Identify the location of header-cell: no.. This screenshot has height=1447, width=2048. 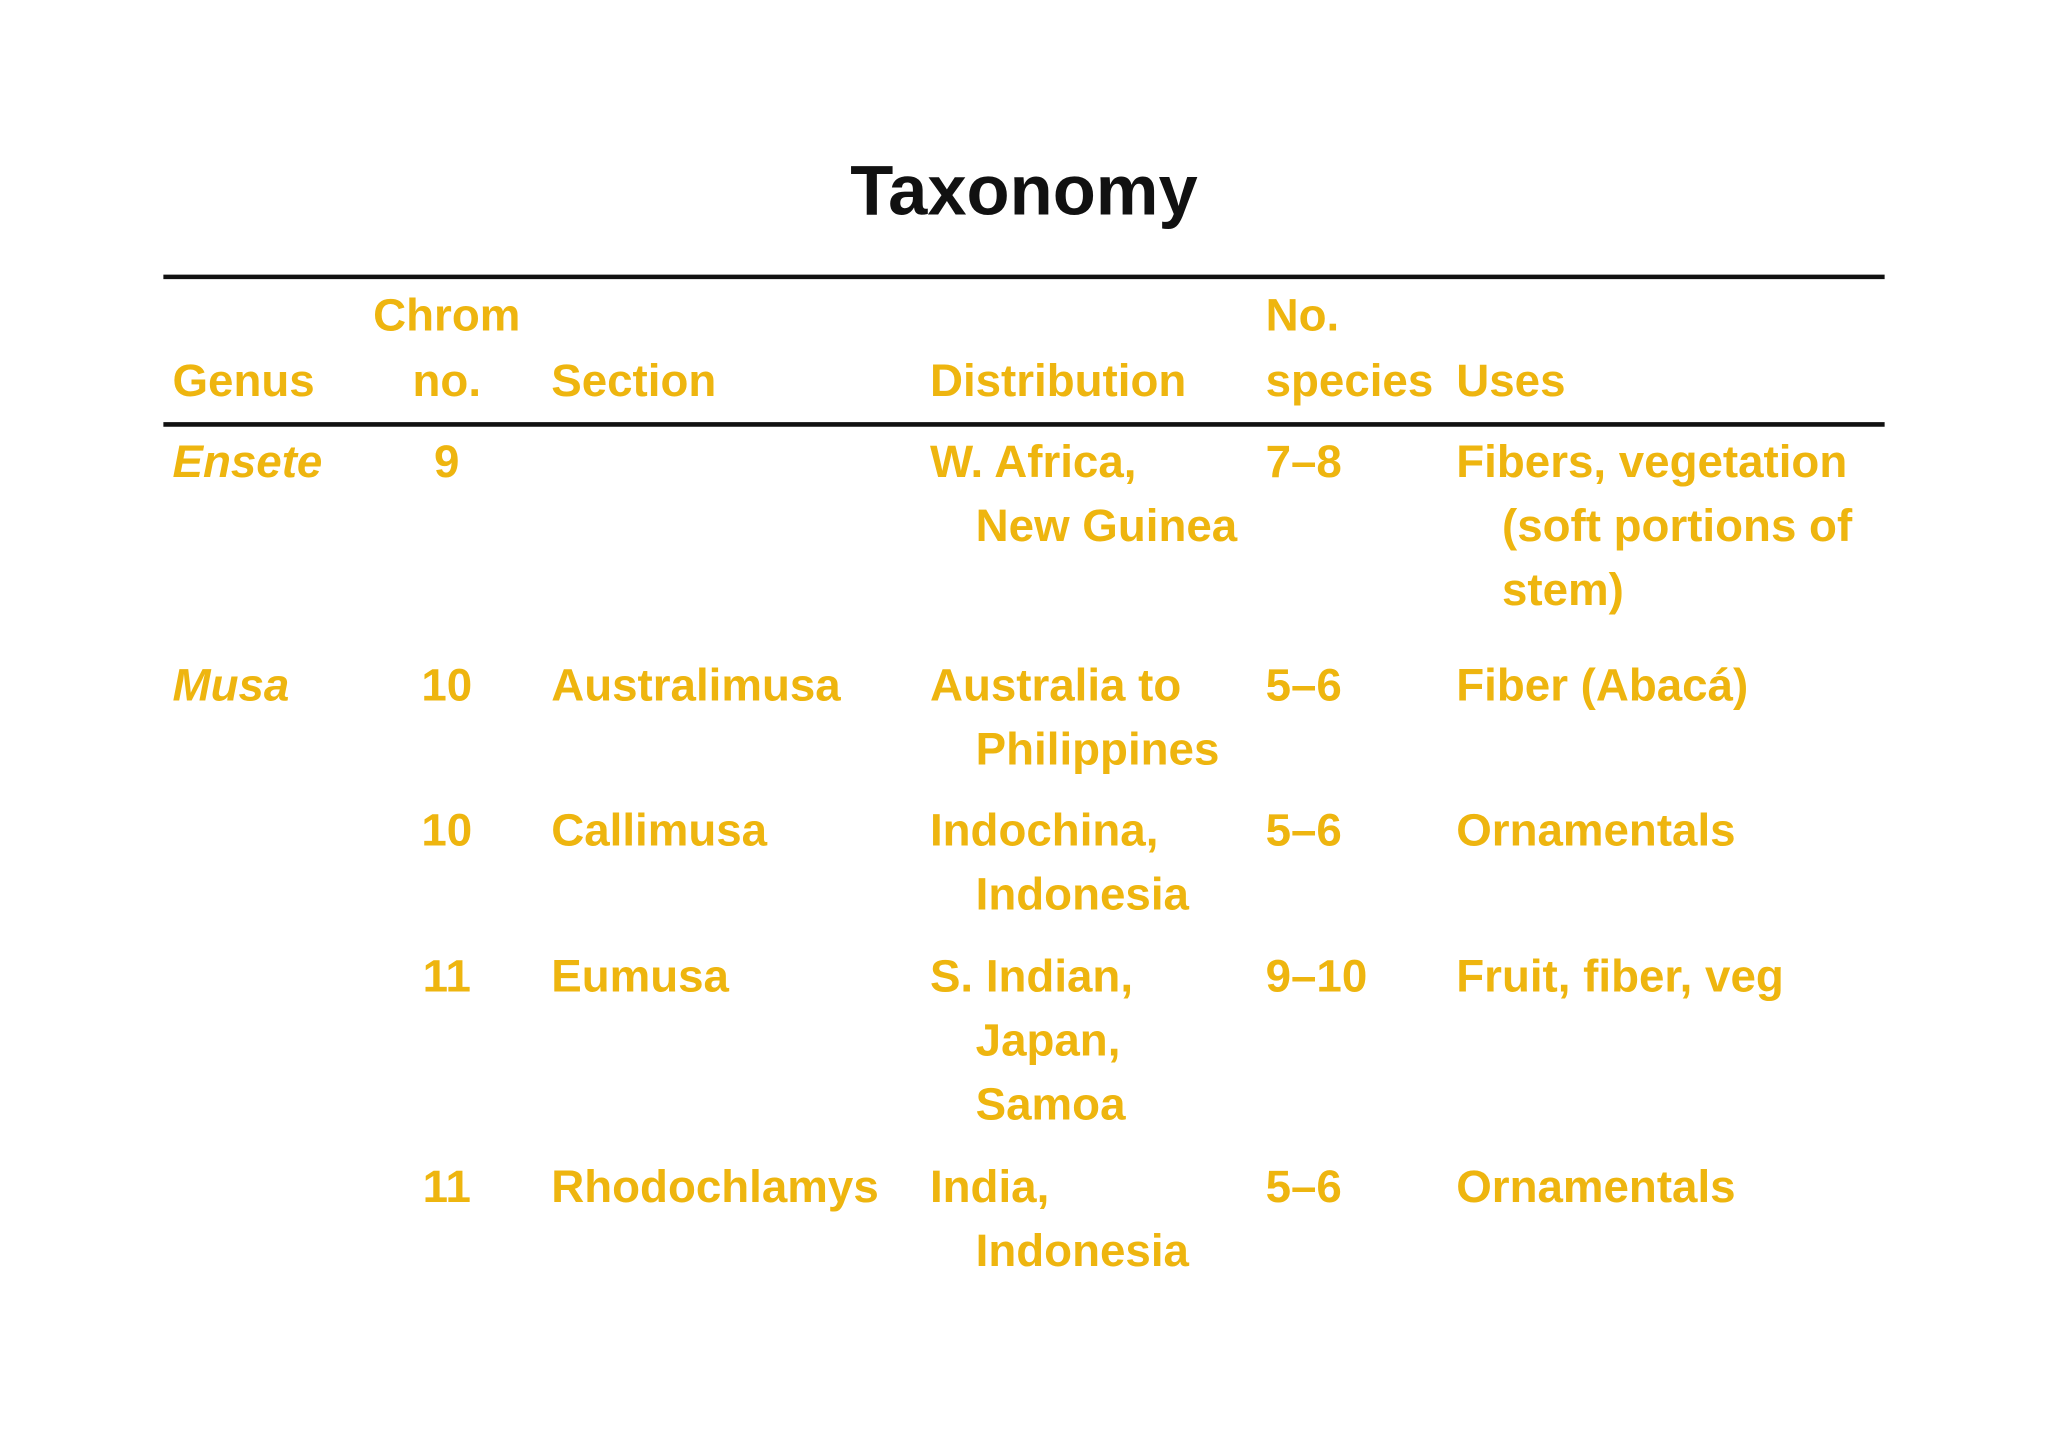
(447, 380).